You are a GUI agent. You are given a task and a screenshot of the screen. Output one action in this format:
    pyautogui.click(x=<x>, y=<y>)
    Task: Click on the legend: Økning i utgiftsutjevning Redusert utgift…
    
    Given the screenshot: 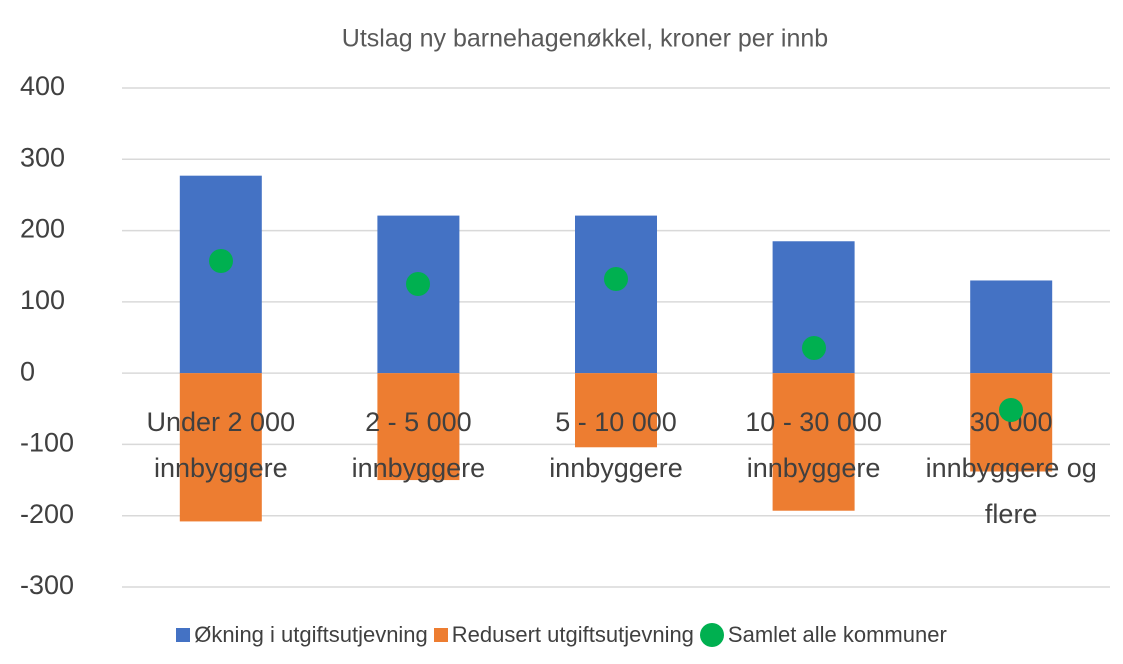 What is the action you would take?
    pyautogui.click(x=561, y=635)
    